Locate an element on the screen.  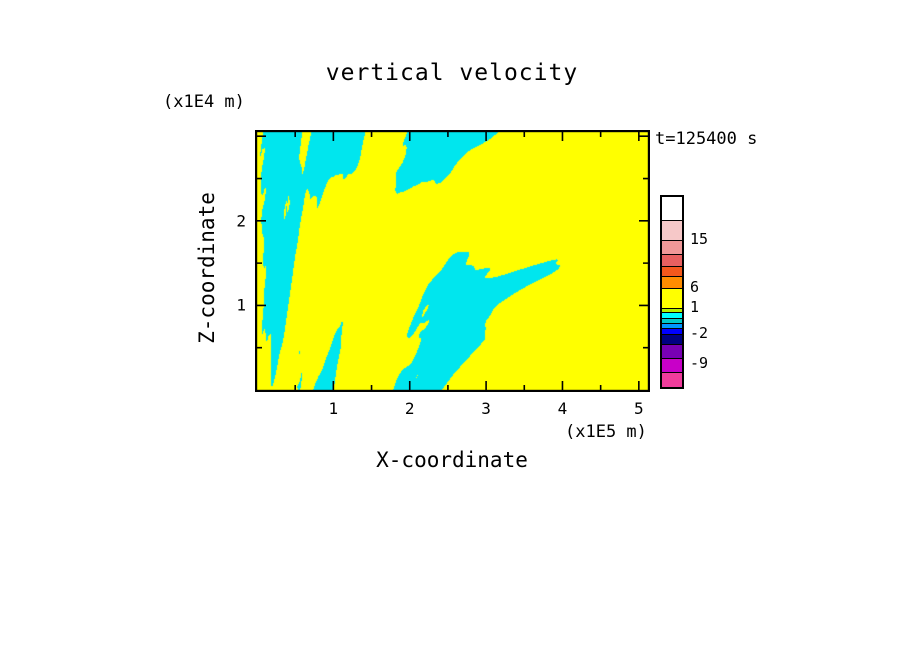
colorbar-label: -9 is located at coordinates (699, 363).